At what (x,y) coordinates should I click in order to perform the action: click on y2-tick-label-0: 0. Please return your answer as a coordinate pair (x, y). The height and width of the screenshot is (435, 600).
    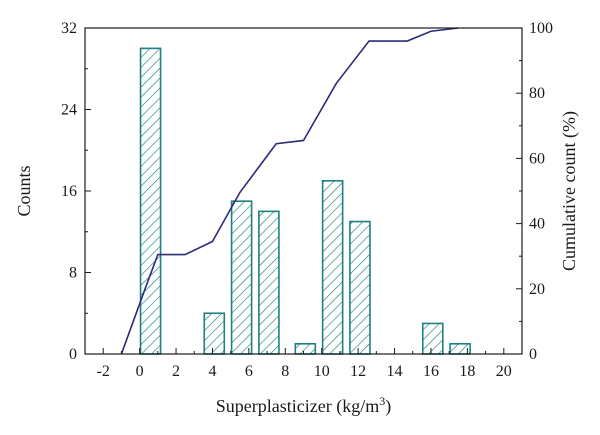
    Looking at the image, I should click on (533, 354).